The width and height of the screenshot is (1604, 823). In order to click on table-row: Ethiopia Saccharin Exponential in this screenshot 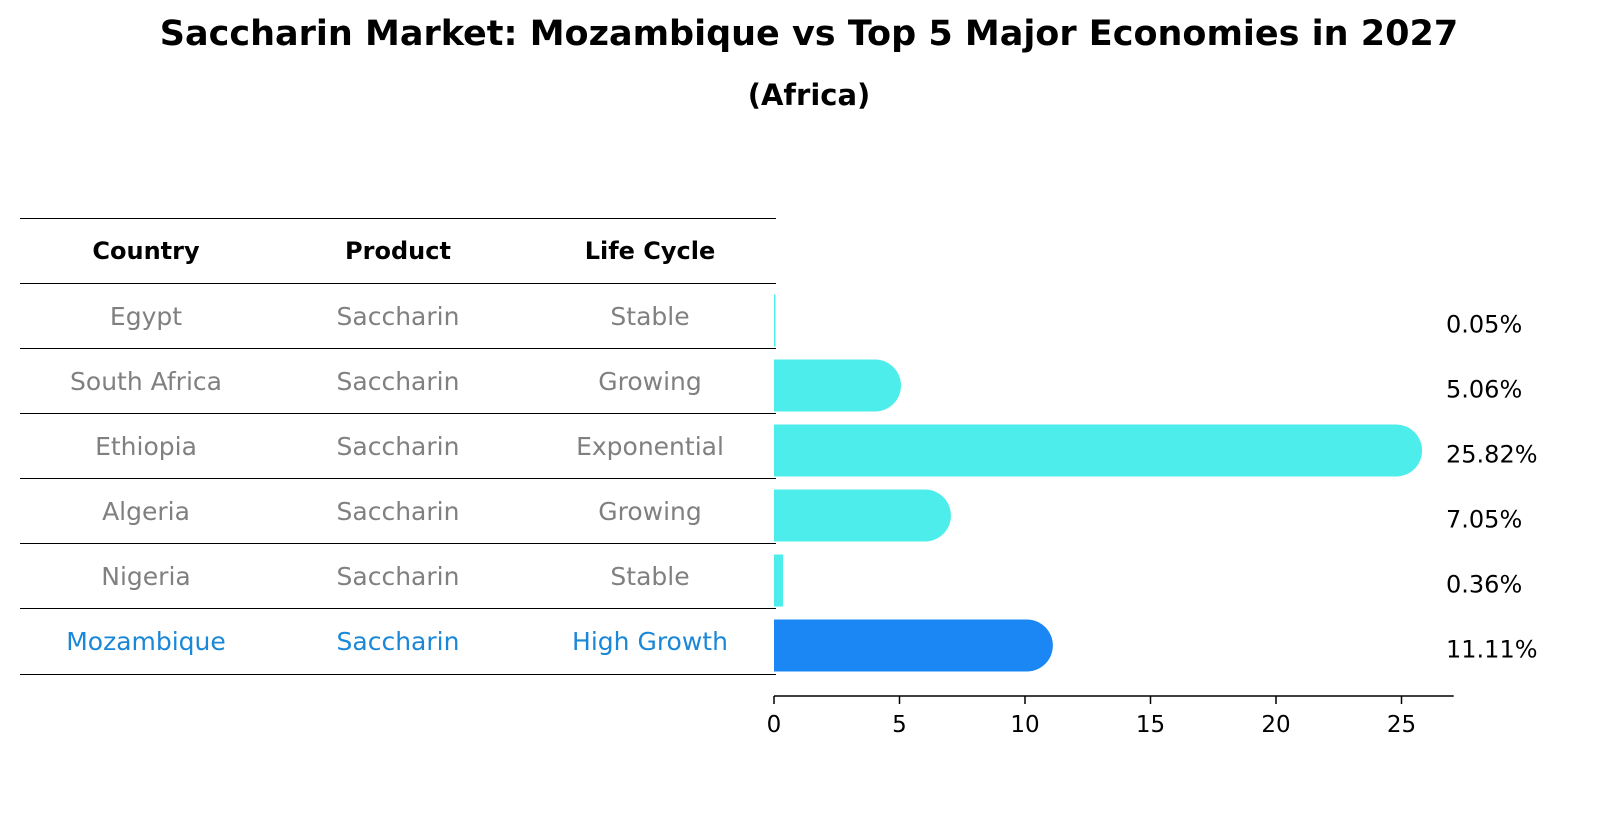, I will do `click(398, 445)`.